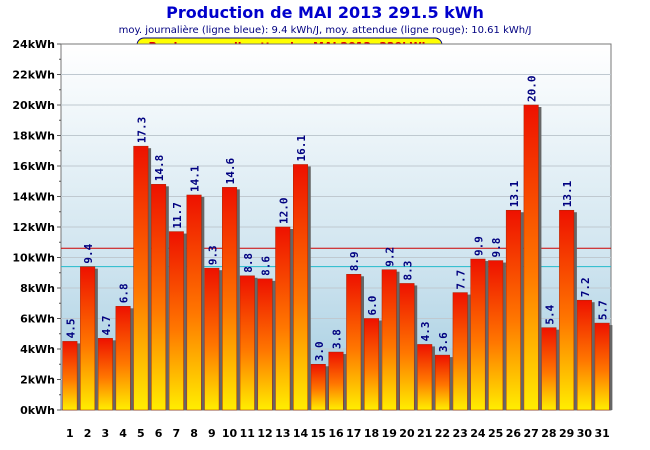 Image resolution: width=650 pixels, height=450 pixels. I want to click on bar-value-label: 3.6, so click(443, 342).